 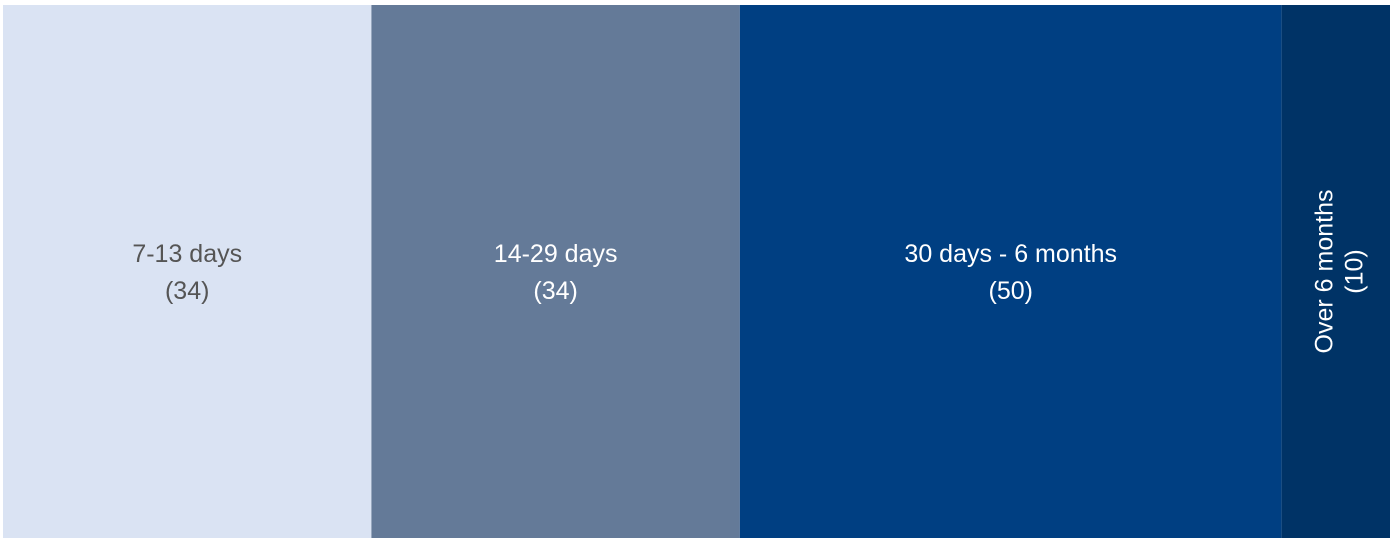 I want to click on category-label: 7-13 days, so click(x=187, y=254).